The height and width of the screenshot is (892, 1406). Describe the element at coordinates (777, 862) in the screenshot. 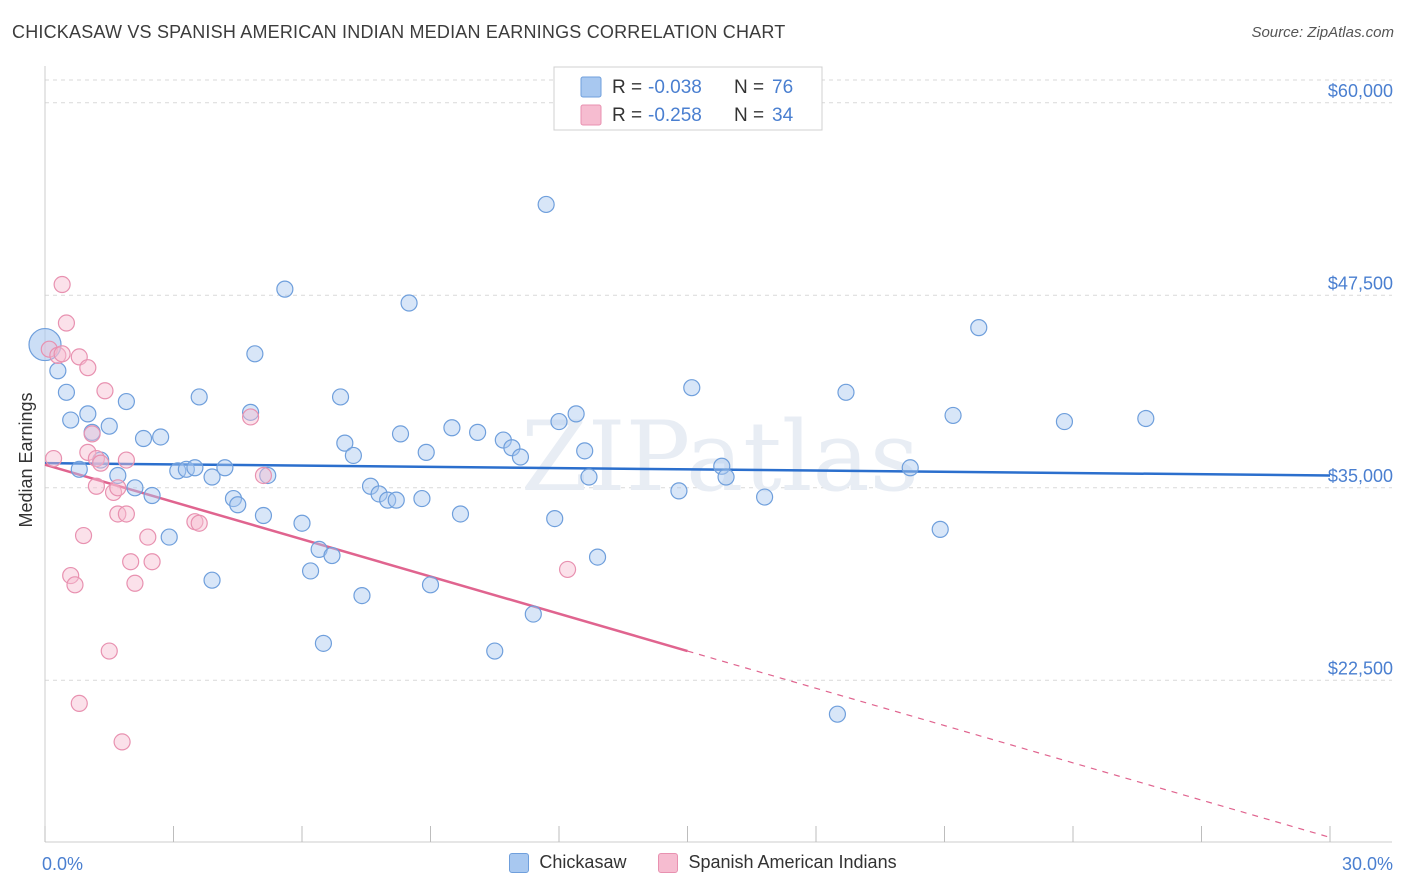

I see `legend-item-spanish-american-indians: Spanish American Indians` at that location.